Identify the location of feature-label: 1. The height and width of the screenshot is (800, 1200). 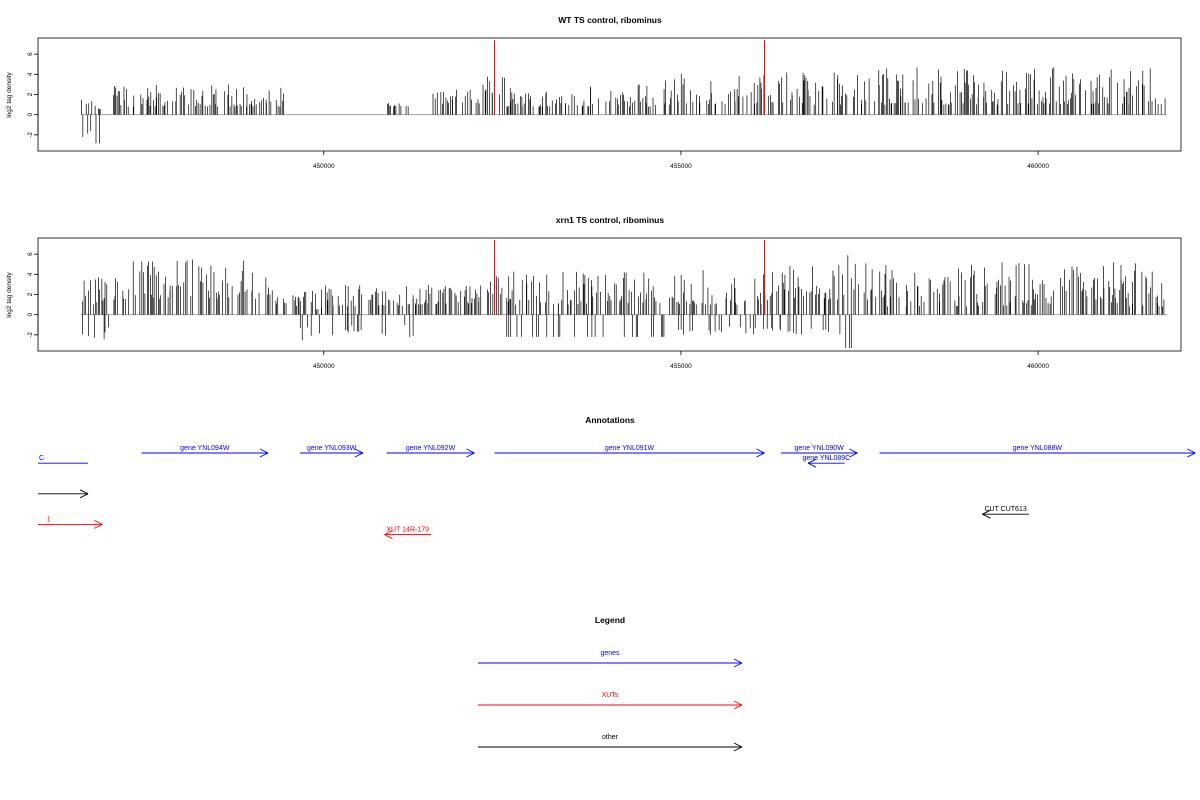
(49, 519).